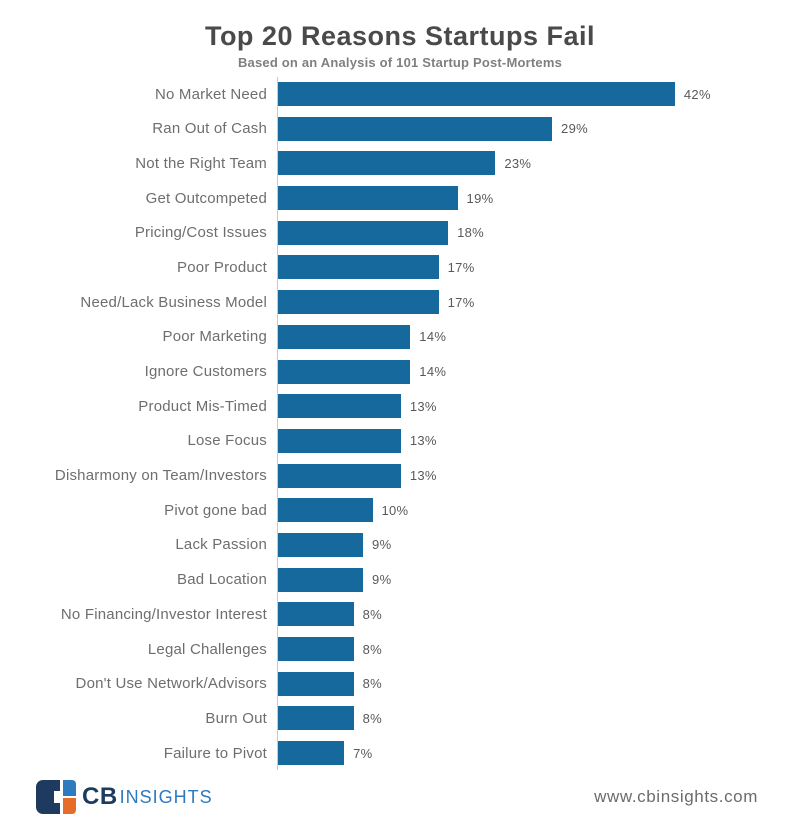 Image resolution: width=800 pixels, height=820 pixels. Describe the element at coordinates (222, 267) in the screenshot. I see `category-label: Poor Product` at that location.